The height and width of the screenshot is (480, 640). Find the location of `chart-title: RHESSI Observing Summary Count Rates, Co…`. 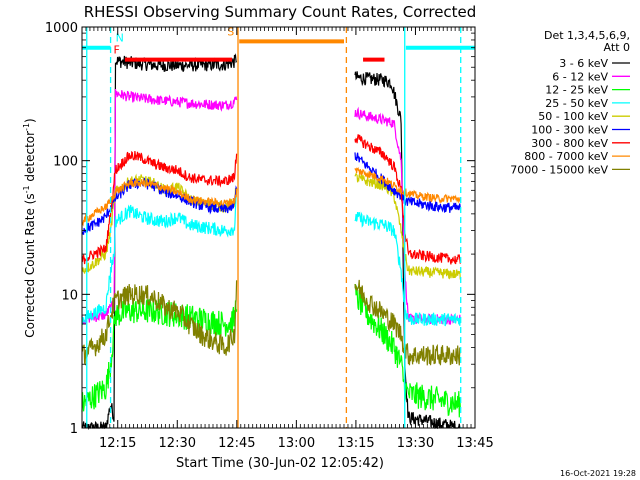

chart-title: RHESSI Observing Summary Count Rates, Co… is located at coordinates (280, 12).